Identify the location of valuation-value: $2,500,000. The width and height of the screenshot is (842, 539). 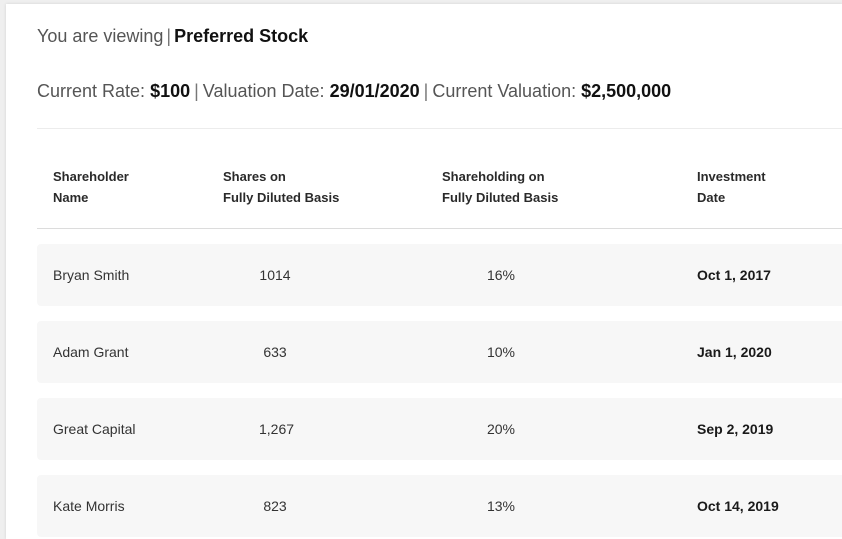
(626, 91).